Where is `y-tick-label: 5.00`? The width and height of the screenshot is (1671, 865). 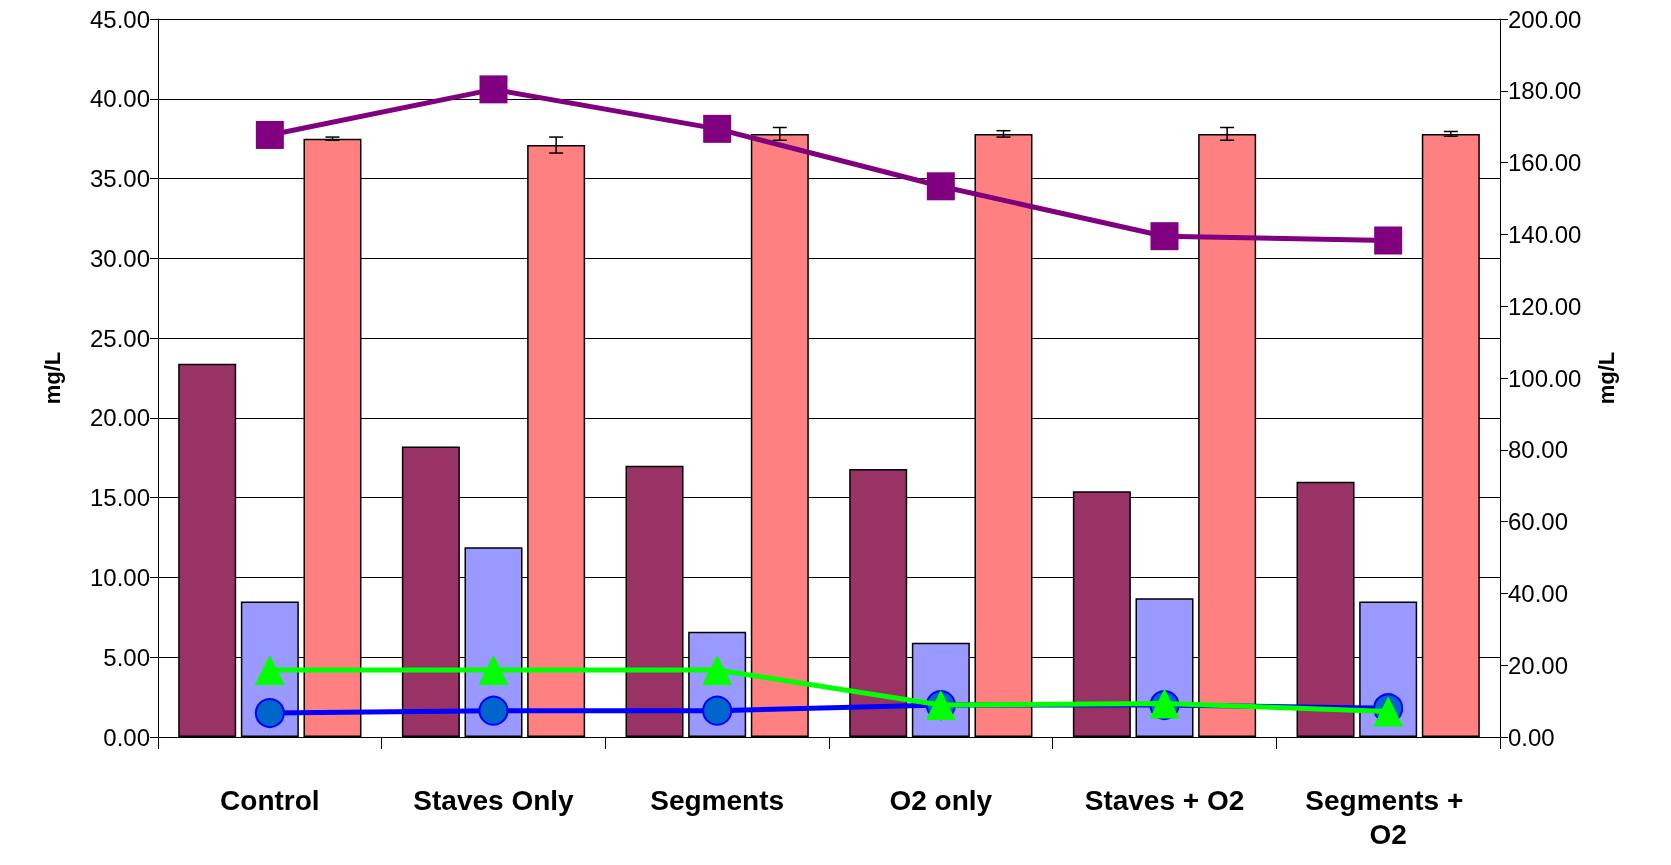
y-tick-label: 5.00 is located at coordinates (126, 657).